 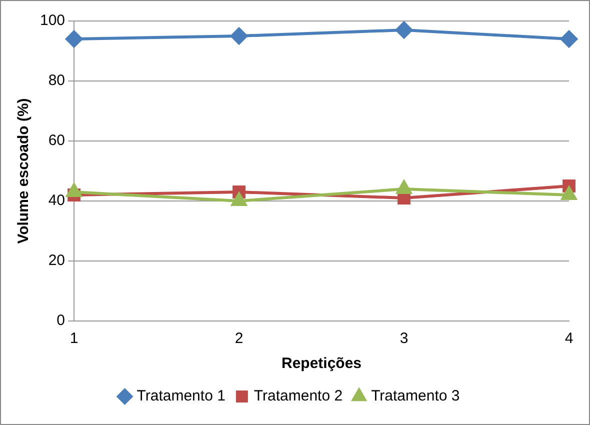 I want to click on y-tick-label: 100, so click(x=53, y=21).